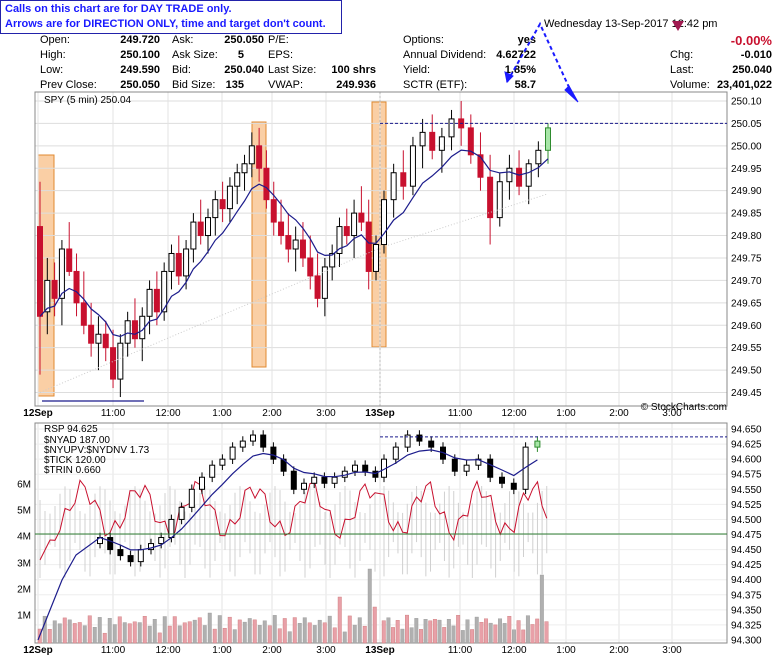 Image resolution: width=780 pixels, height=659 pixels. I want to click on price-x-tick: 12Sep, so click(37, 413).